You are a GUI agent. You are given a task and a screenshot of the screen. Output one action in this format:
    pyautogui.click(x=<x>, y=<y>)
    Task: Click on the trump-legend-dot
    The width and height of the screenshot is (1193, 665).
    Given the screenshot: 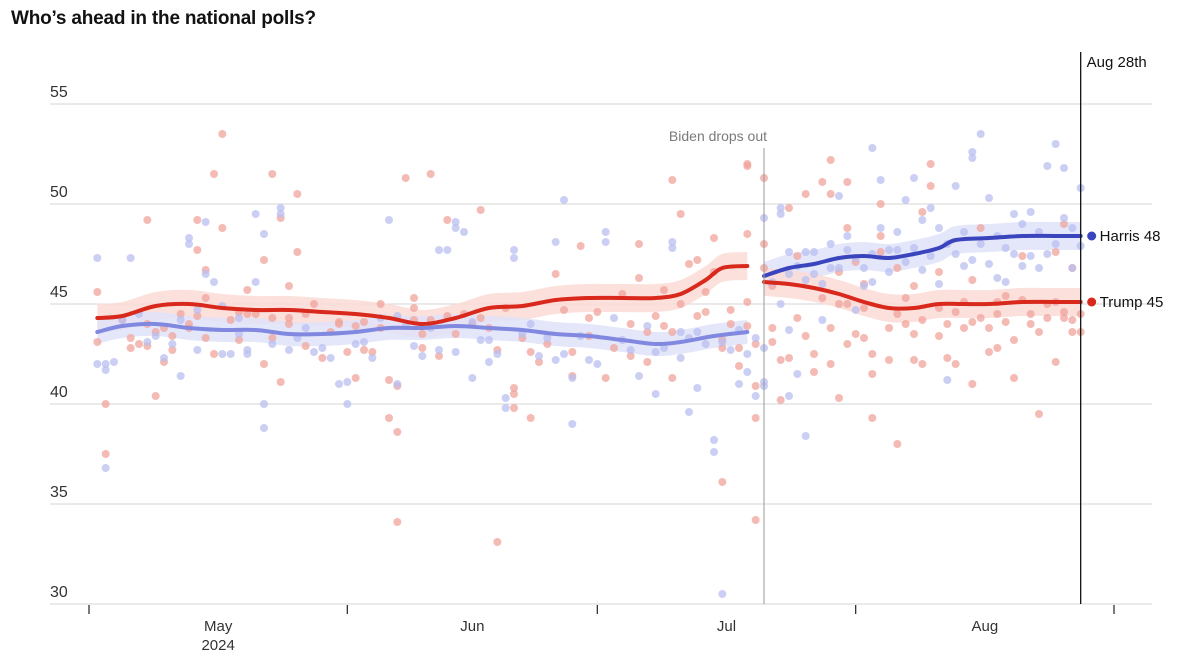 What is the action you would take?
    pyautogui.click(x=1092, y=302)
    